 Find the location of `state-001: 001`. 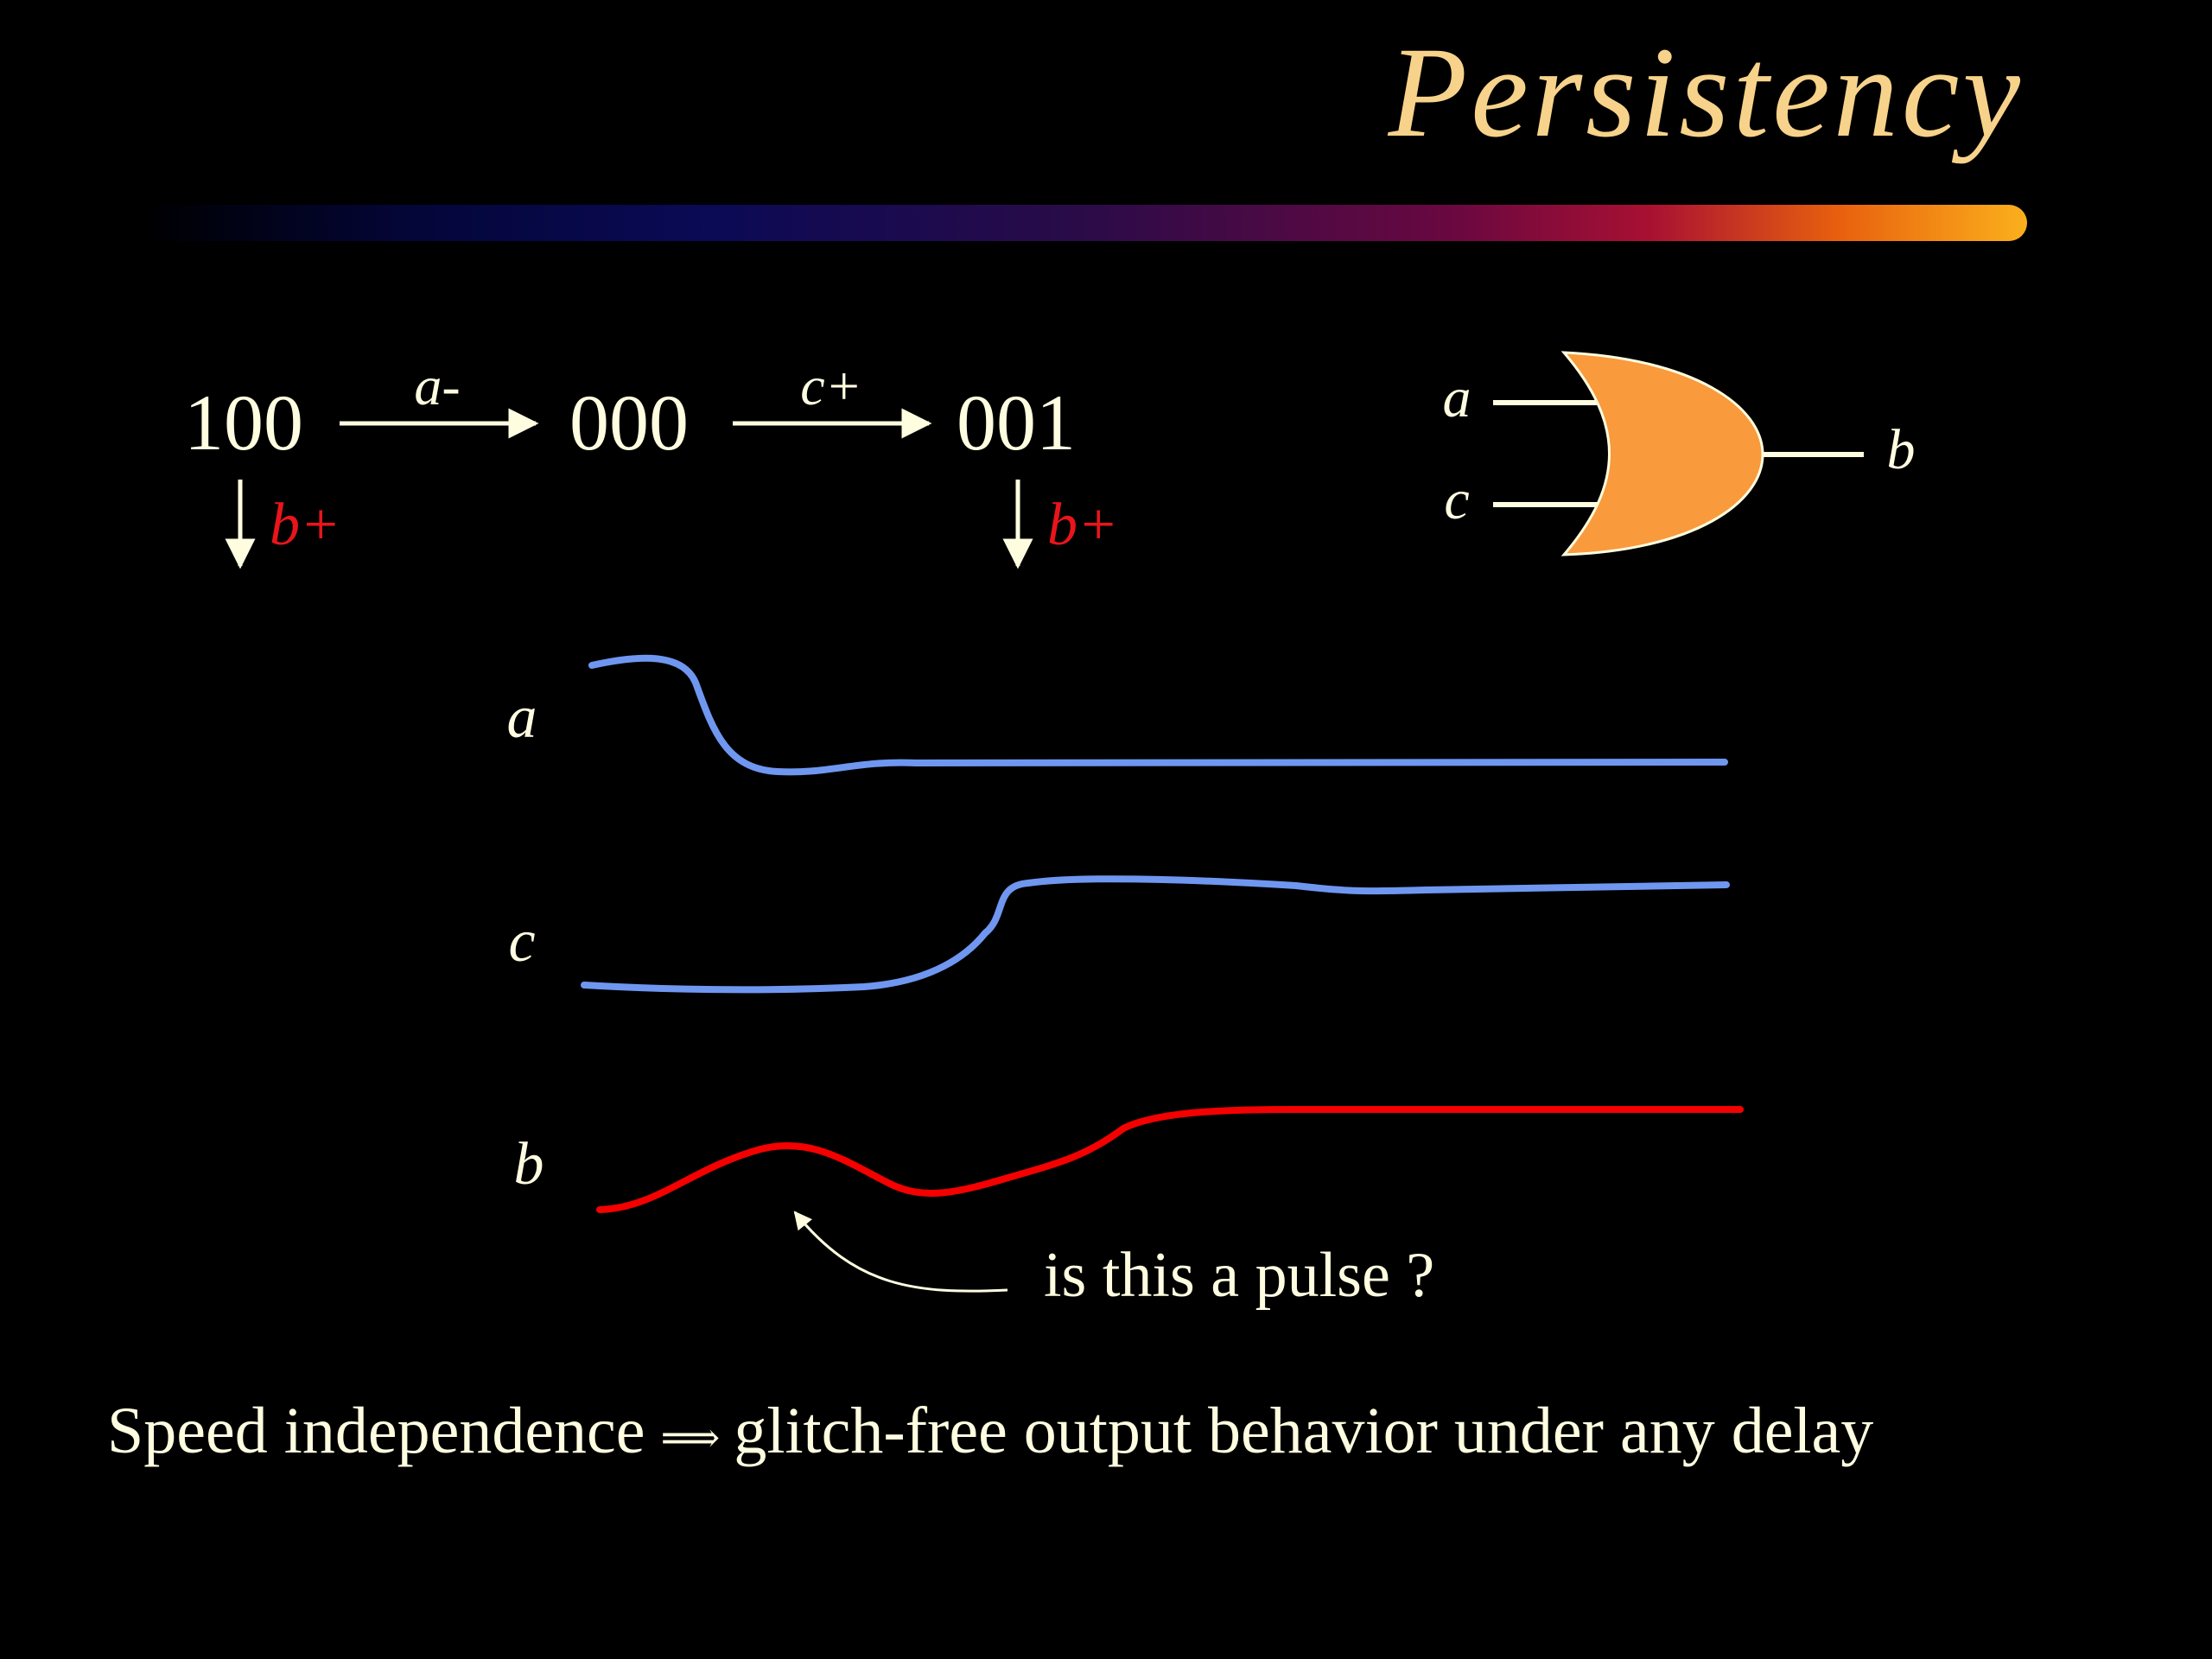

state-001: 001 is located at coordinates (1017, 422).